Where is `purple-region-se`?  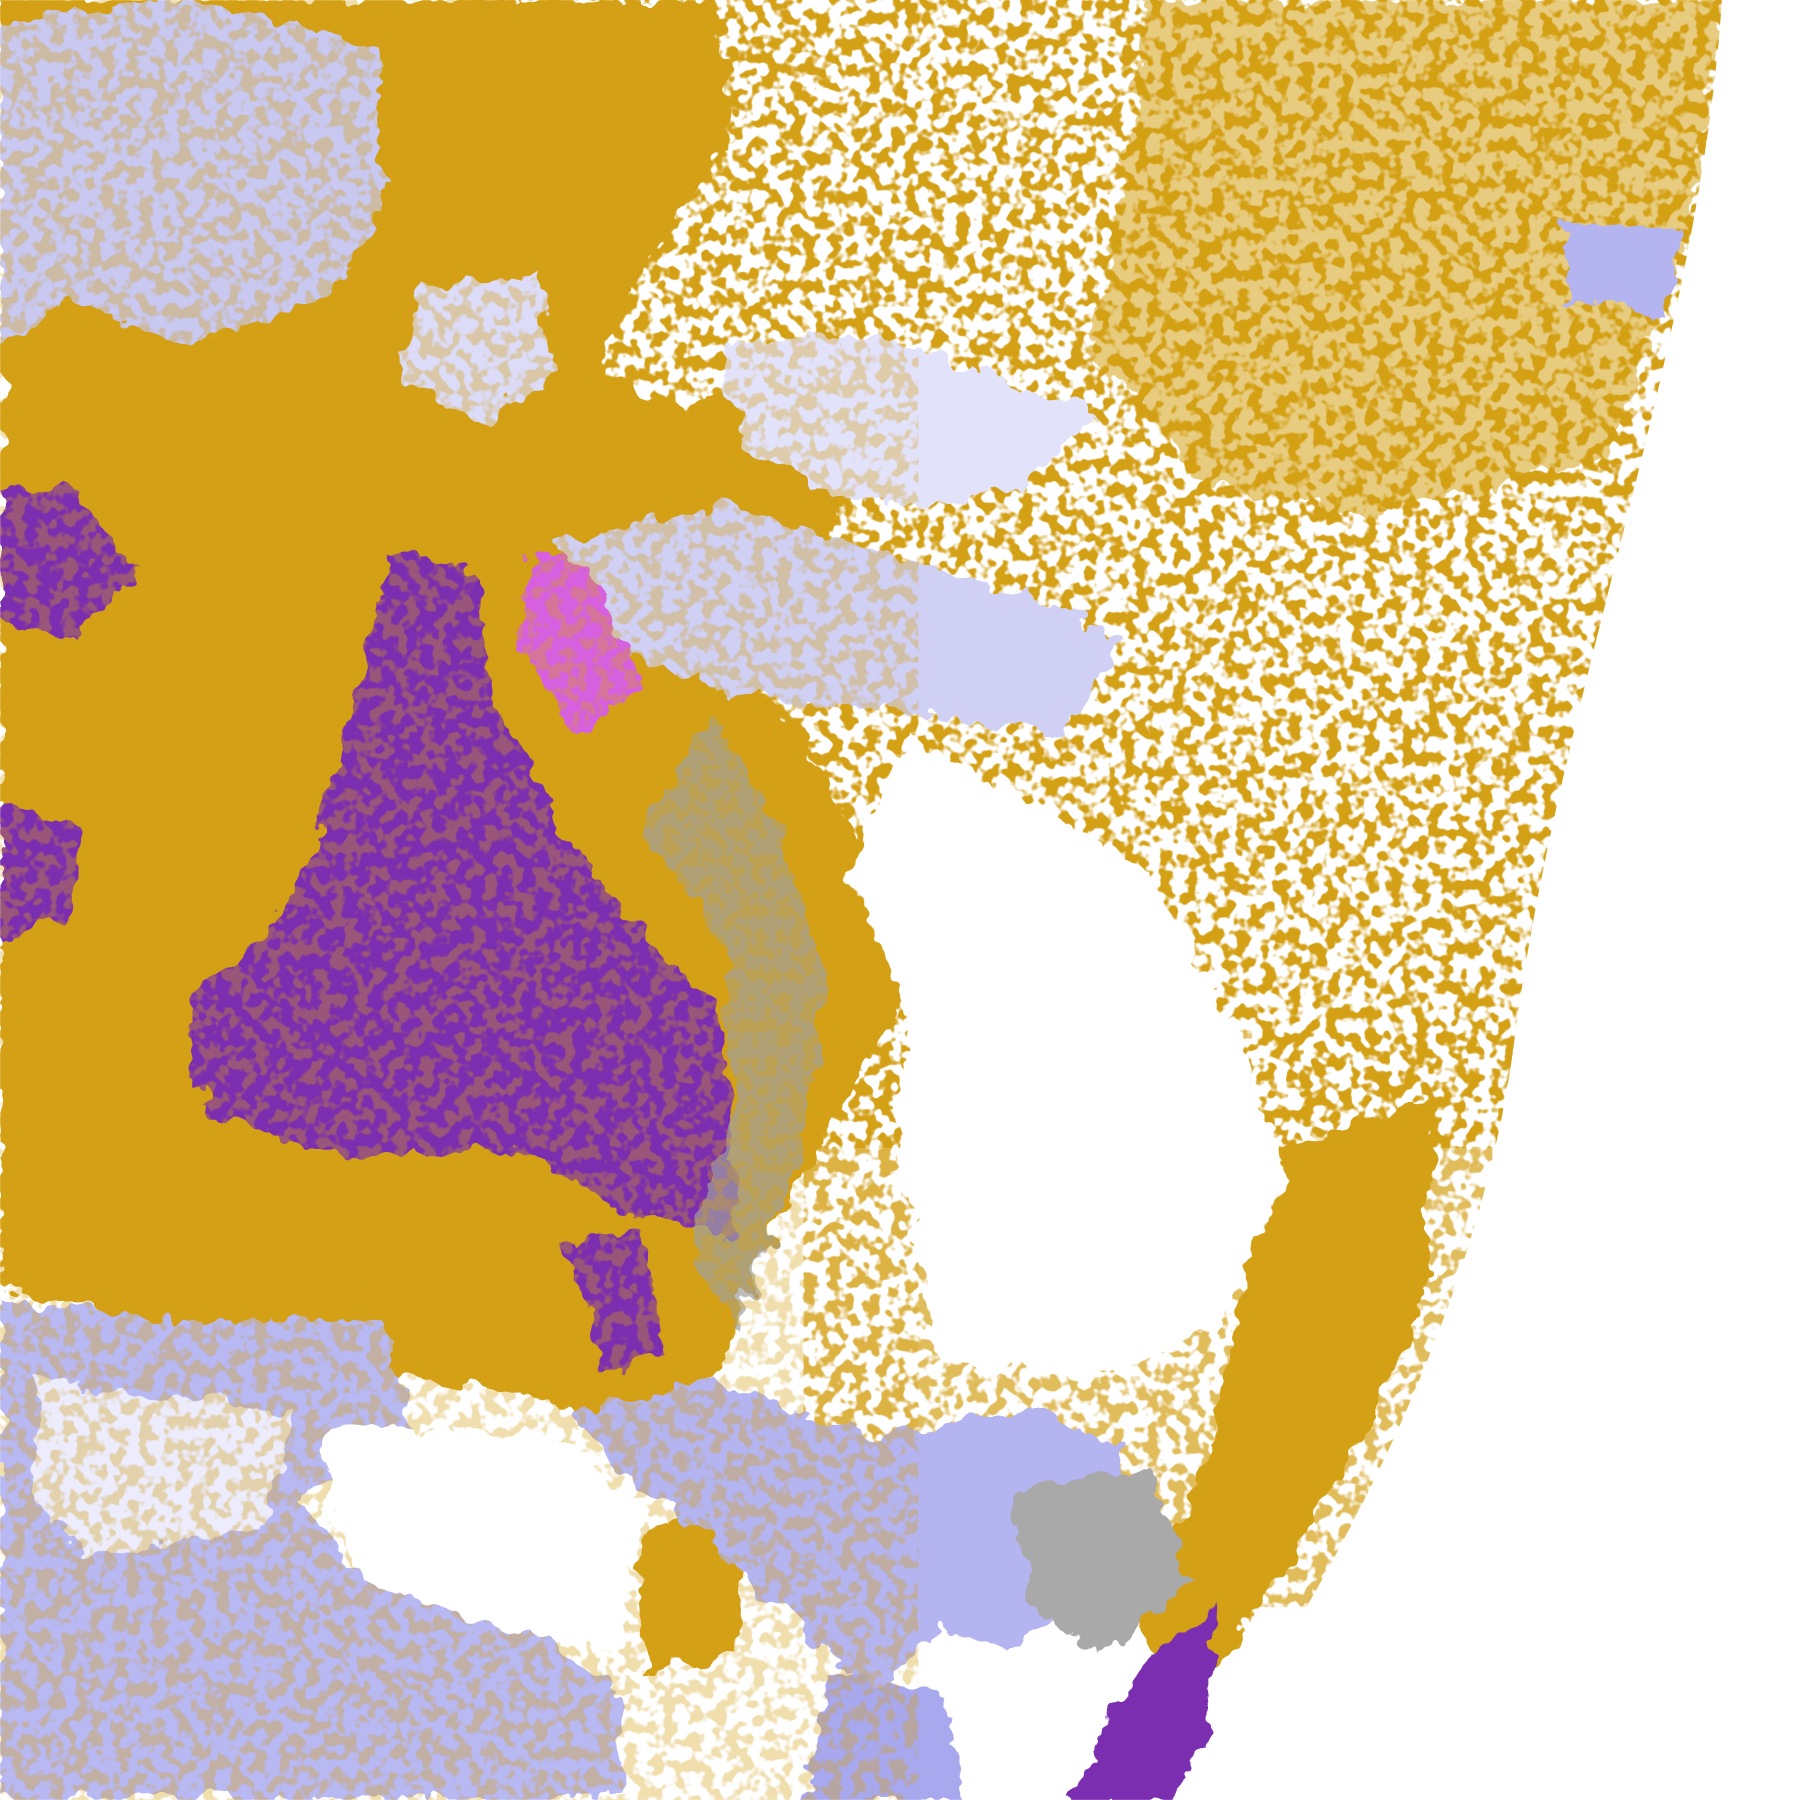 purple-region-se is located at coordinates (1142, 1703).